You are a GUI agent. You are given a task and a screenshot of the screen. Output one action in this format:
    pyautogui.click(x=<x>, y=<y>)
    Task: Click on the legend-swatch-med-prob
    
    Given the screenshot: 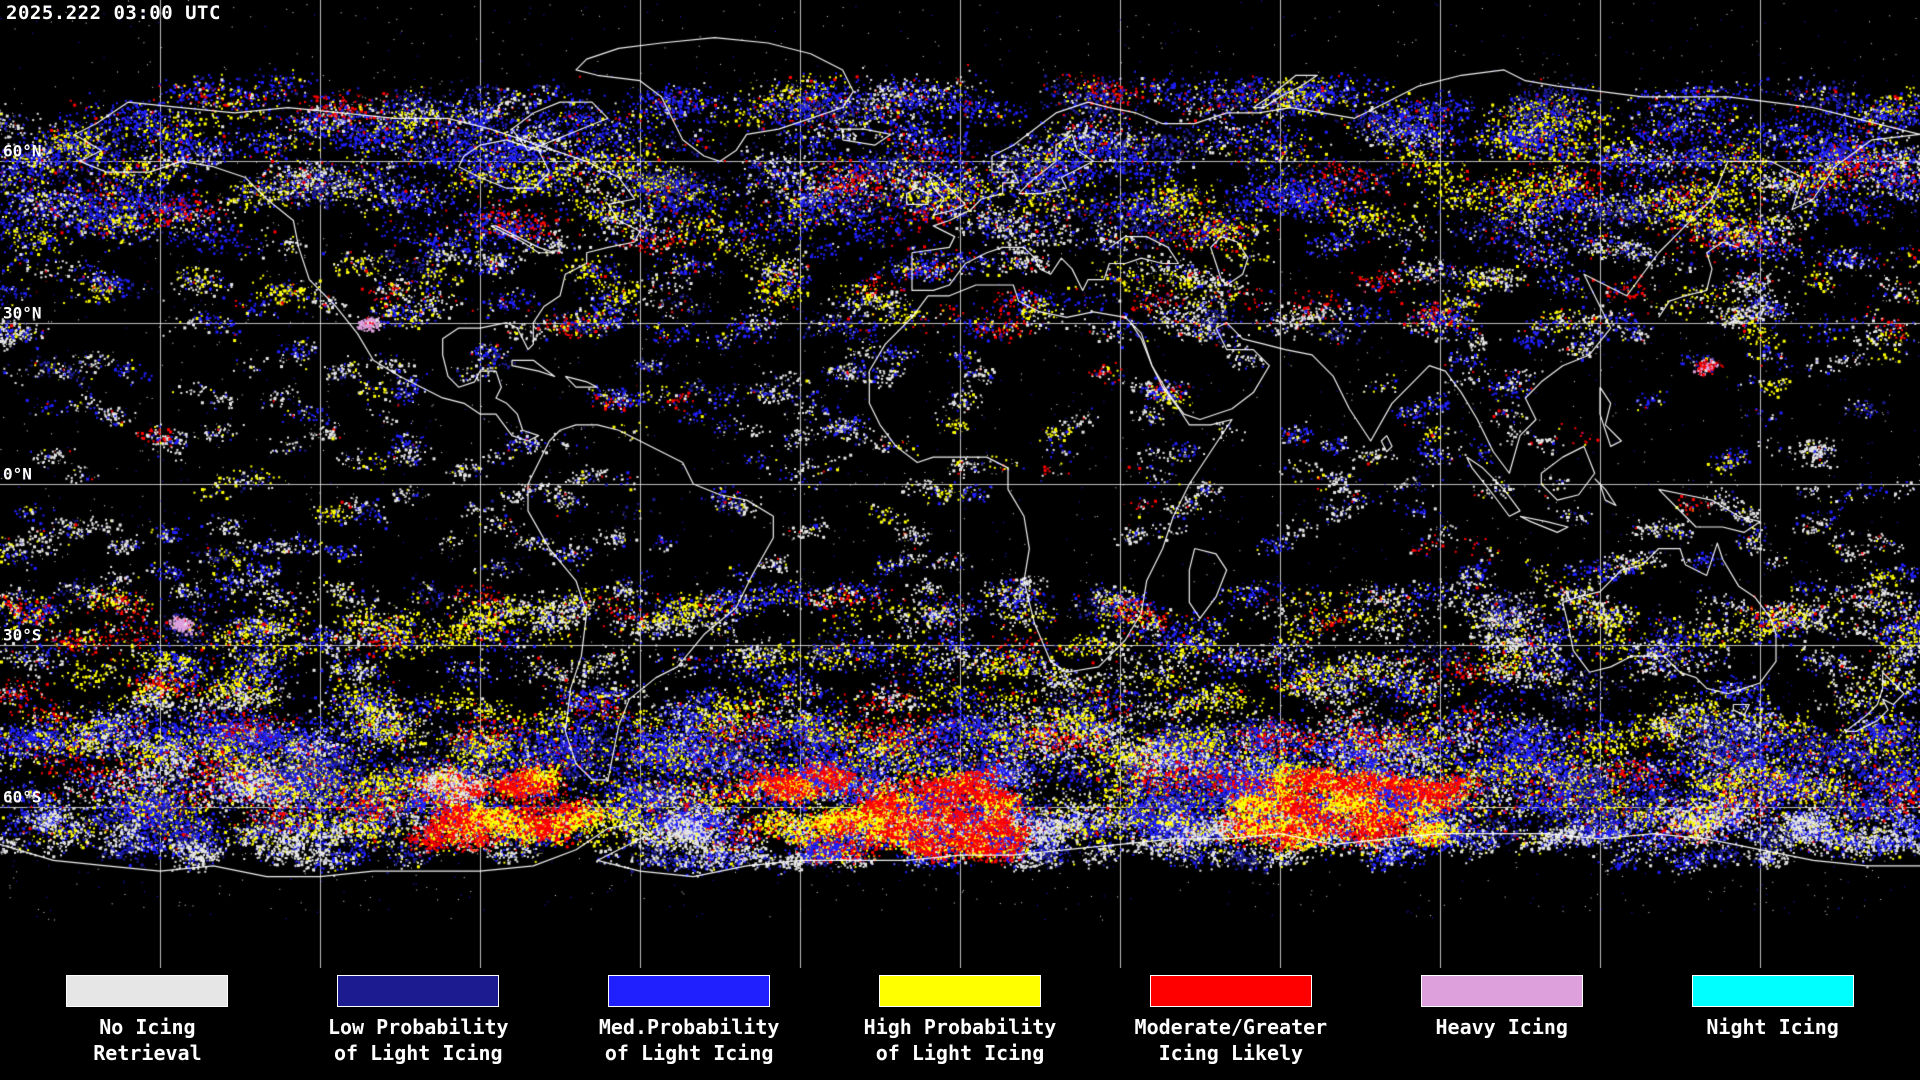 What is the action you would take?
    pyautogui.click(x=689, y=991)
    